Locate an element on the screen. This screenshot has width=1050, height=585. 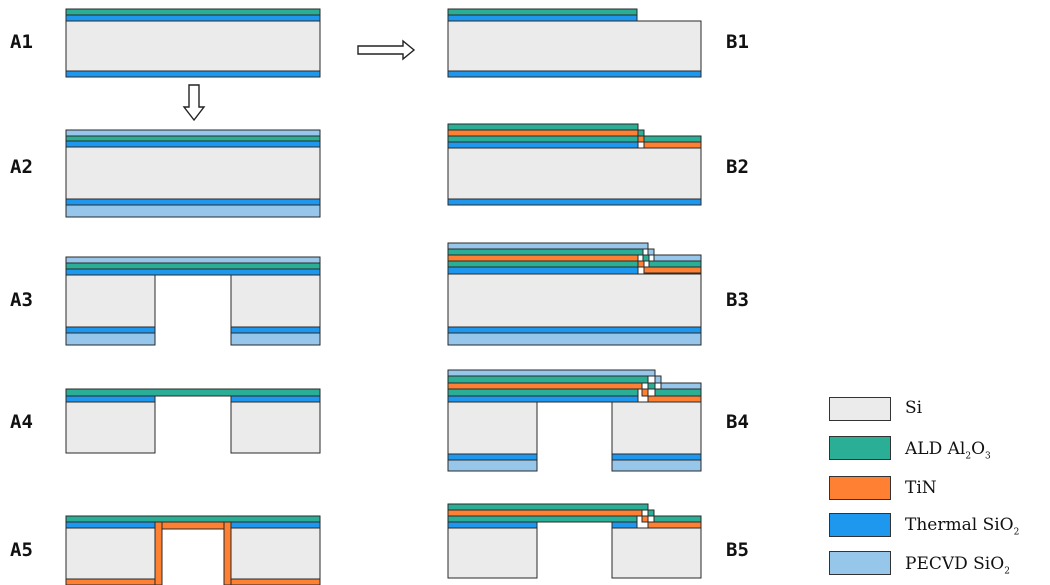
a5-si-left is located at coordinates (110, 556).